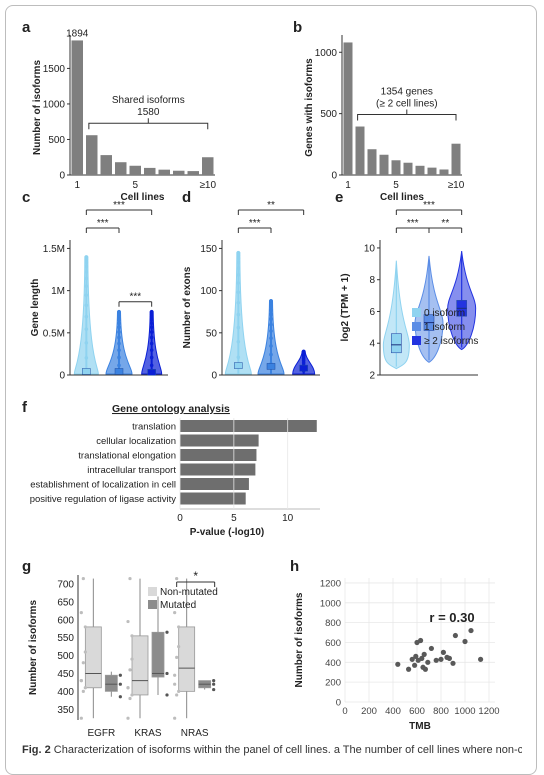 Image resolution: width=544 pixels, height=775 pixels. Describe the element at coordinates (255, 223) in the screenshot. I see `significance-label-d-0: ***` at that location.